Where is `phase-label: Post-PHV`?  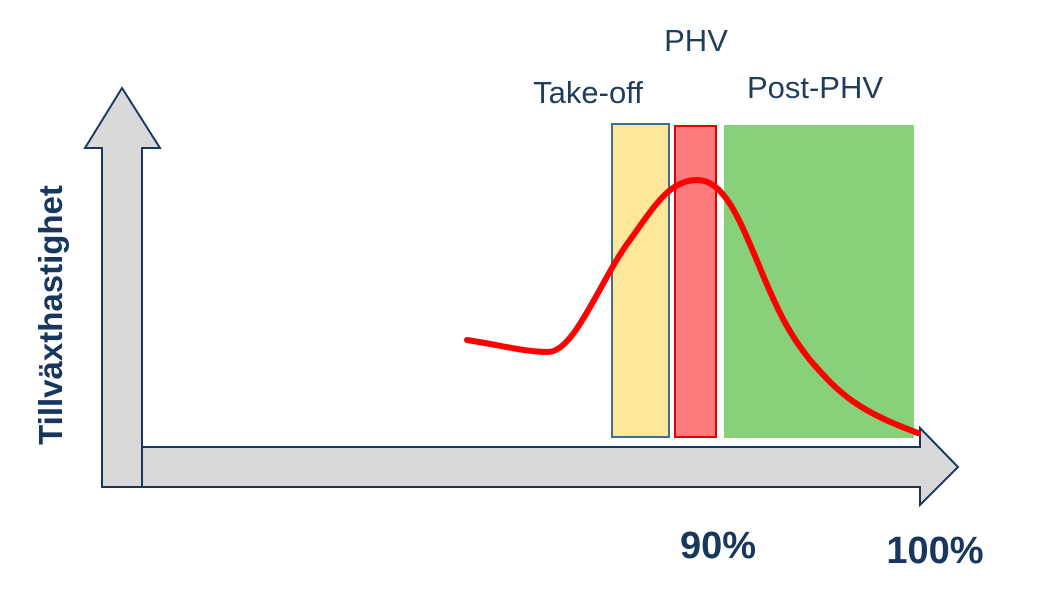
phase-label: Post-PHV is located at coordinates (815, 87).